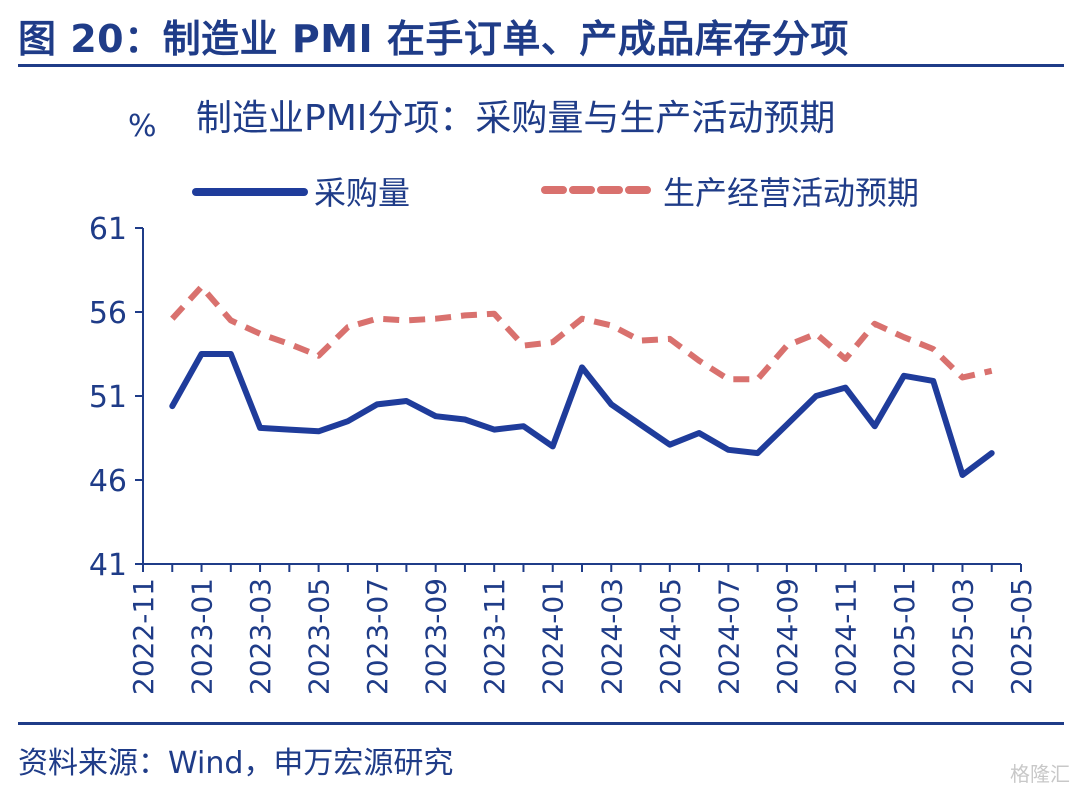  What do you see at coordinates (108, 481) in the screenshot?
I see `y-tick-label: 46` at bounding box center [108, 481].